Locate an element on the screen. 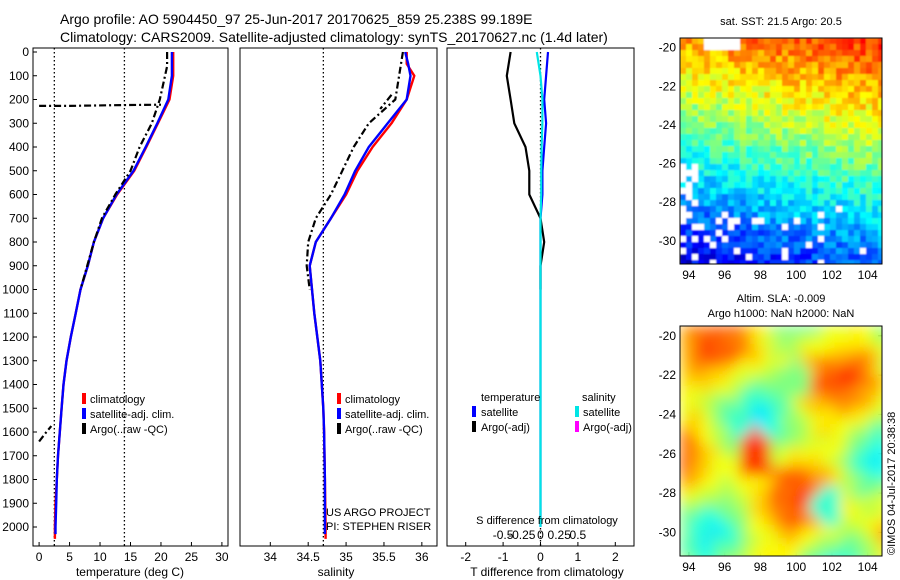 This screenshot has height=580, width=900. y-tick-label: 0 is located at coordinates (25, 52).